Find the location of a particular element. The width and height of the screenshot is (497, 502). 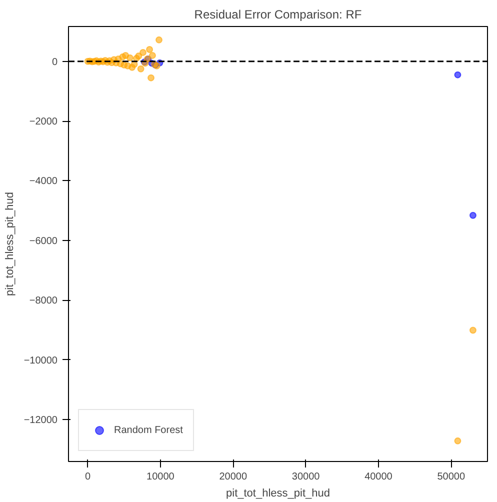

legend-label: Random Forest is located at coordinates (148, 430).